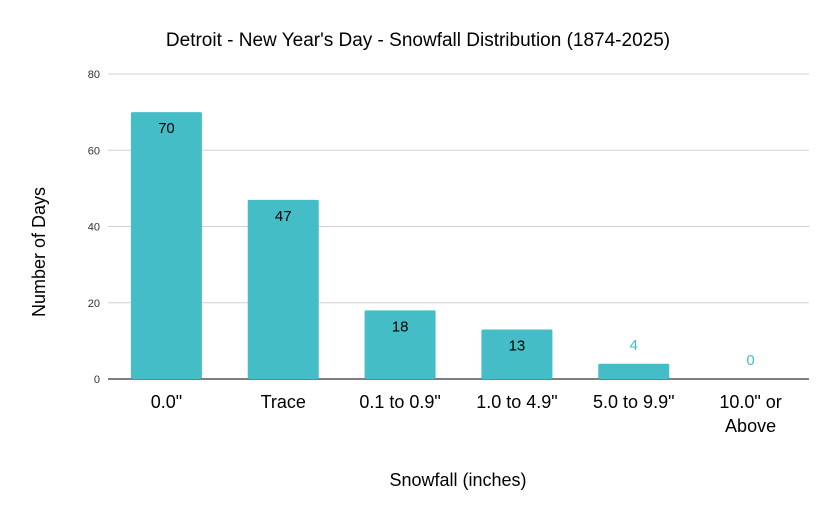 The height and width of the screenshot is (522, 835). Describe the element at coordinates (750, 360) in the screenshot. I see `data-label: 0` at that location.